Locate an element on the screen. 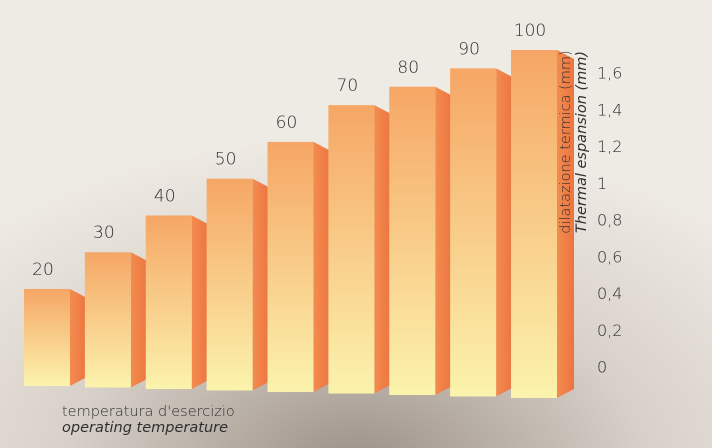 Image resolution: width=712 pixels, height=448 pixels. bar-category-label: 70 is located at coordinates (348, 86).